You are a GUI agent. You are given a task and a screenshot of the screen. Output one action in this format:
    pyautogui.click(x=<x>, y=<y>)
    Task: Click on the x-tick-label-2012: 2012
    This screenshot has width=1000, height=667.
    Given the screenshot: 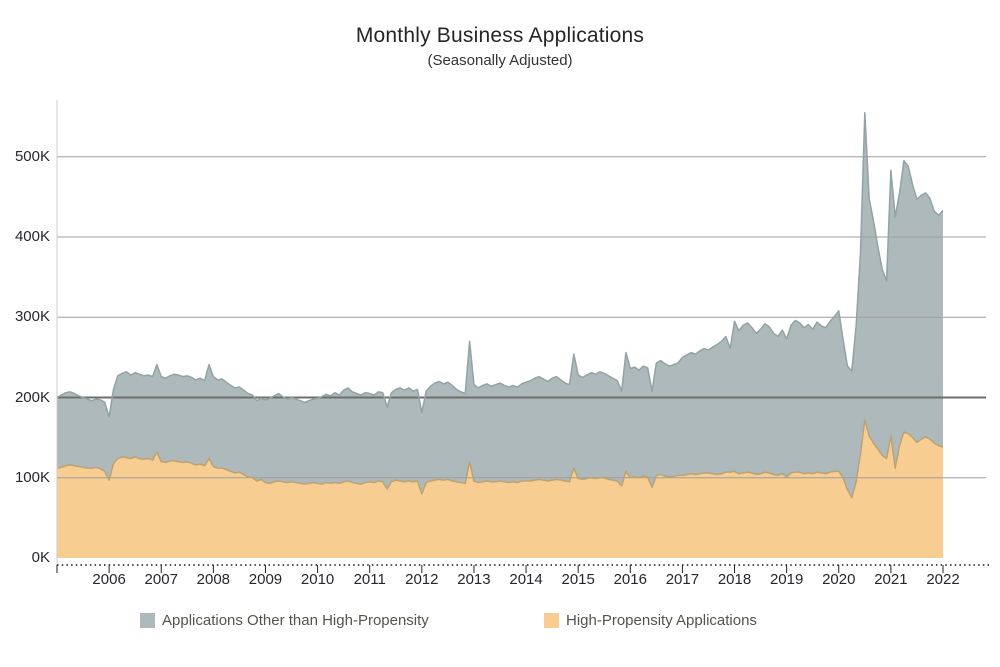 What is the action you would take?
    pyautogui.click(x=422, y=579)
    